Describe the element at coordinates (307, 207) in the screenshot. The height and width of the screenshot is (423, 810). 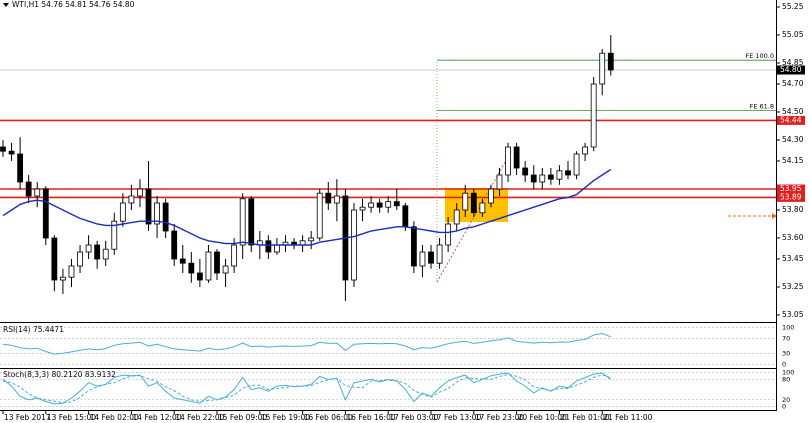
I see `moving-average` at that location.